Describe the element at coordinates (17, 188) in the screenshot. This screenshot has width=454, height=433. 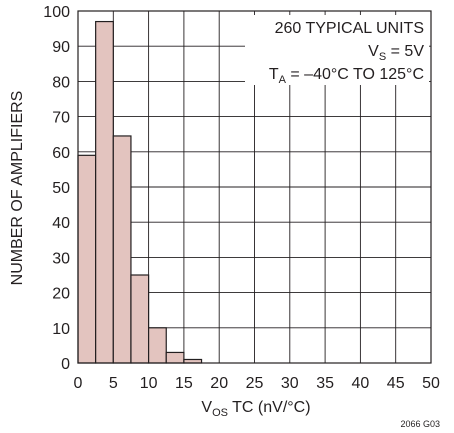
I see `y-axis-label: NUMBER OF AMPLIFIERS` at that location.